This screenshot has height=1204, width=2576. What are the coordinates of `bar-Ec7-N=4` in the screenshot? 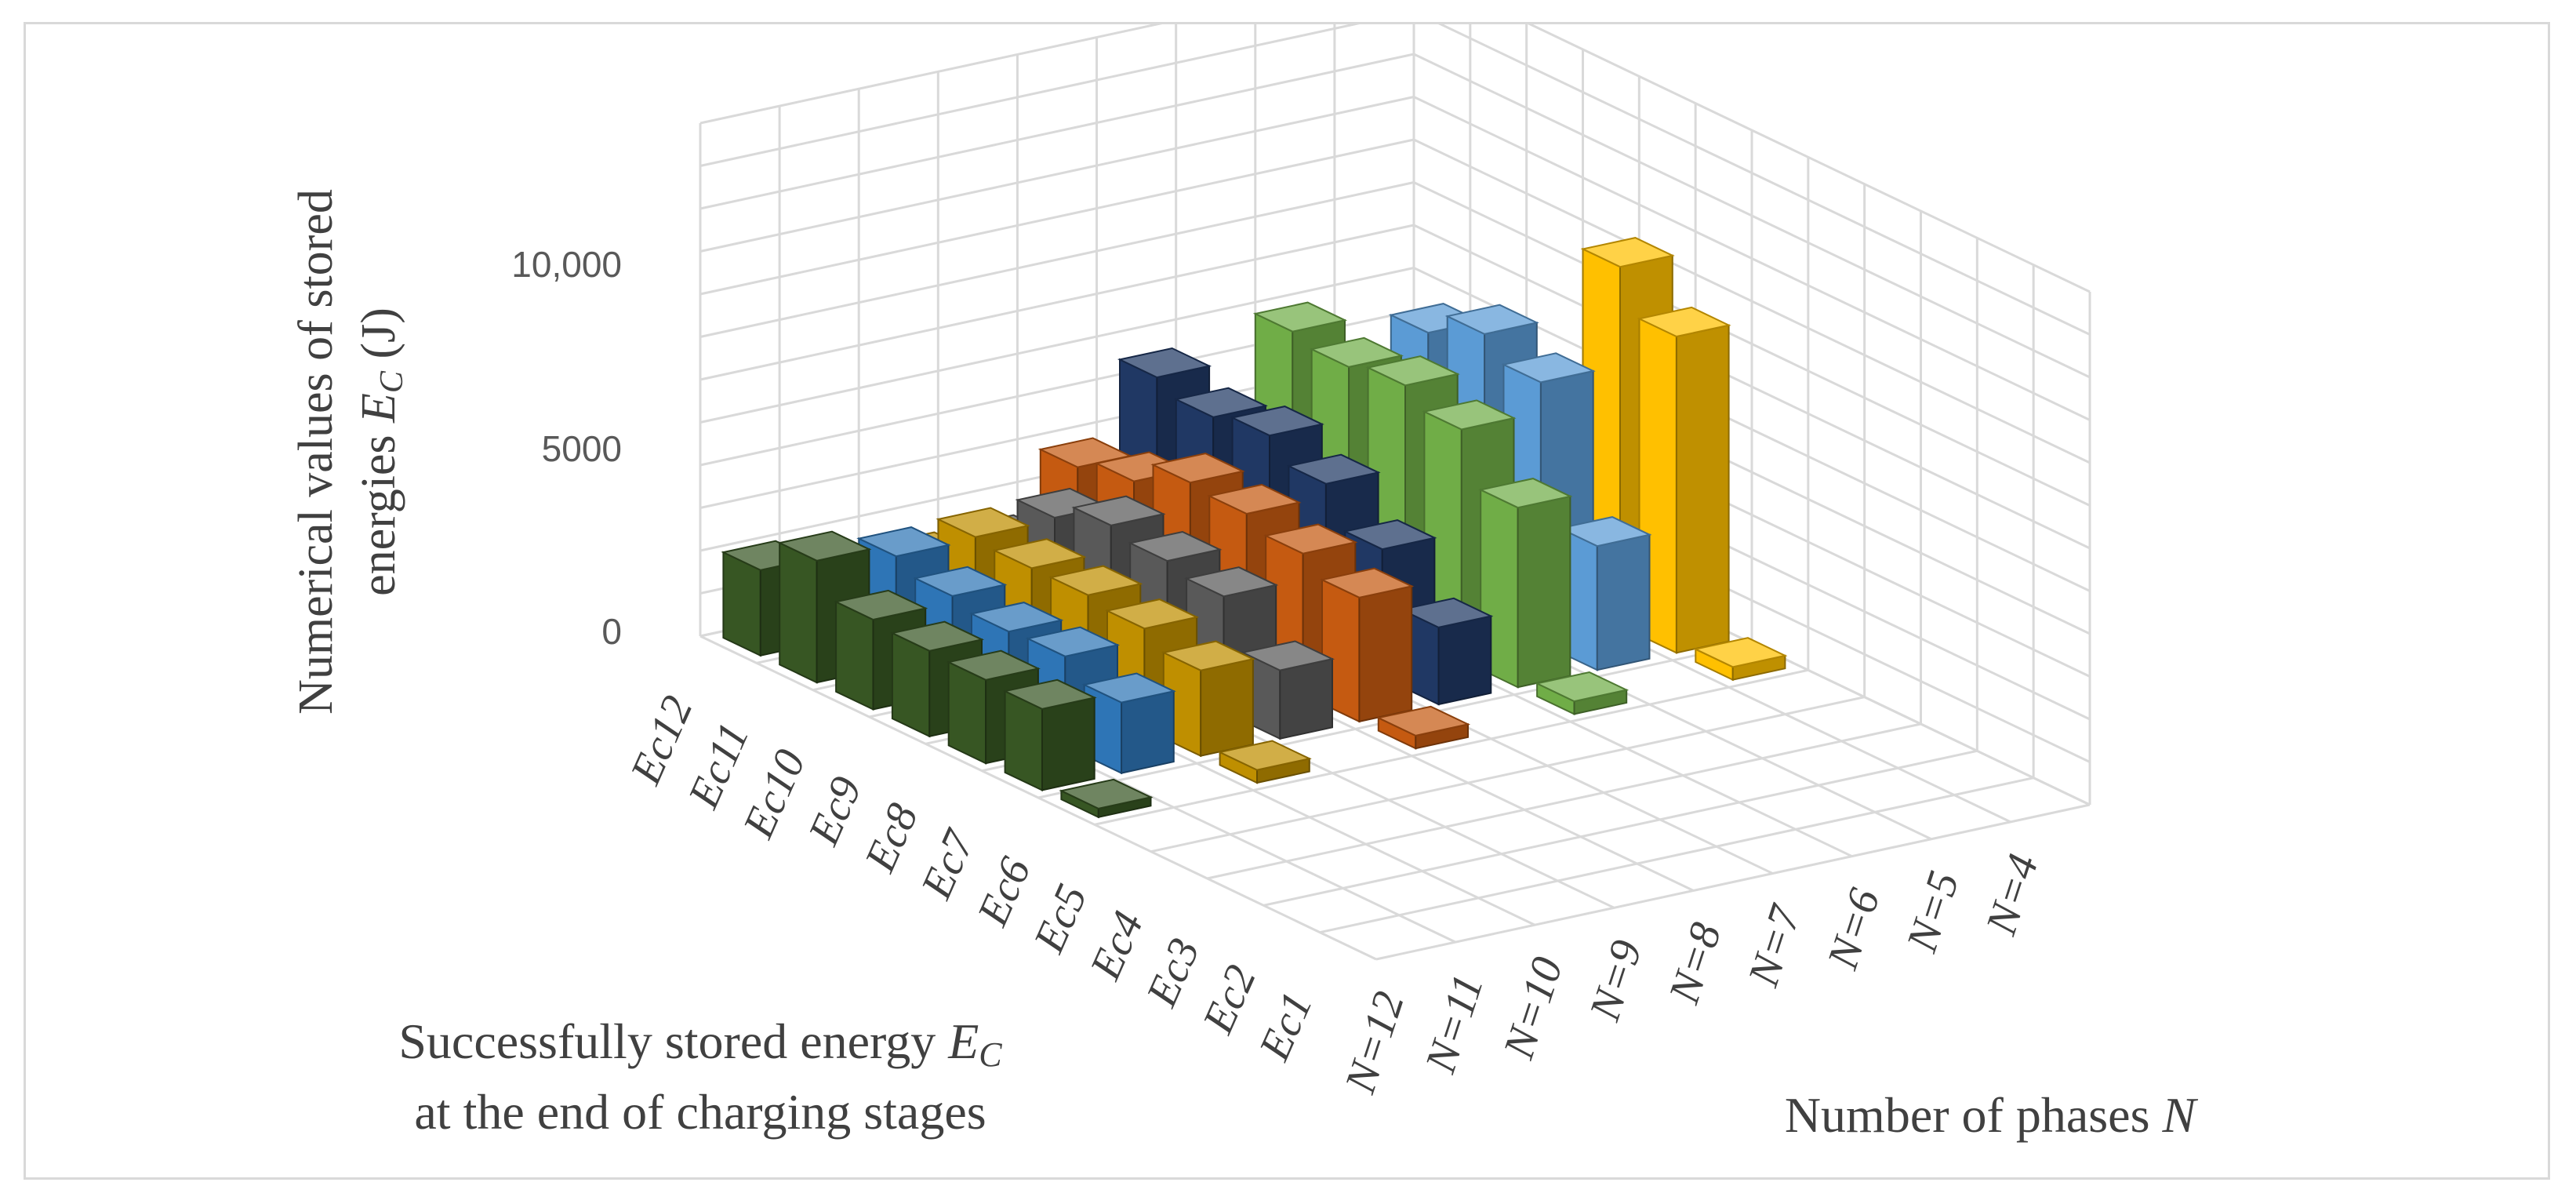 It's located at (1684, 480).